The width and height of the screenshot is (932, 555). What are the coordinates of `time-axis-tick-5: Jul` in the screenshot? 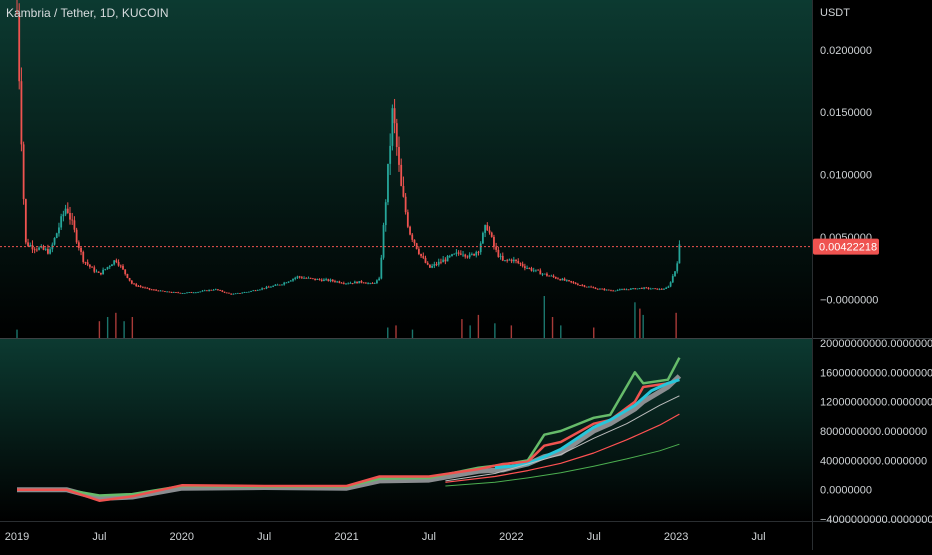 It's located at (429, 537).